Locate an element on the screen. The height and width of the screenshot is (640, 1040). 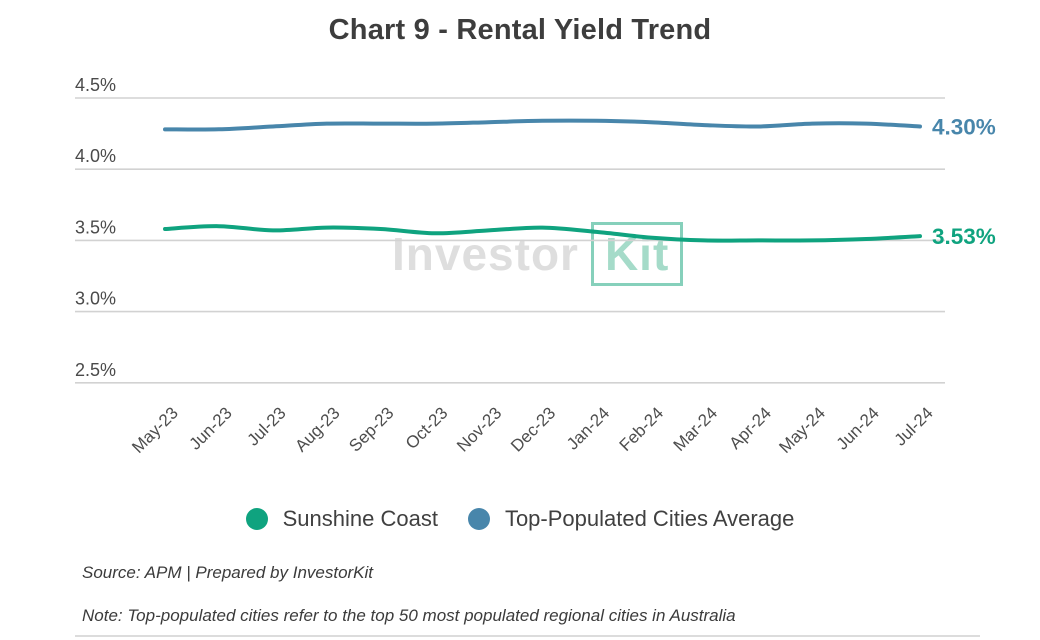
legend-label-sunshine-coast: Sunshine Coast is located at coordinates (360, 518).